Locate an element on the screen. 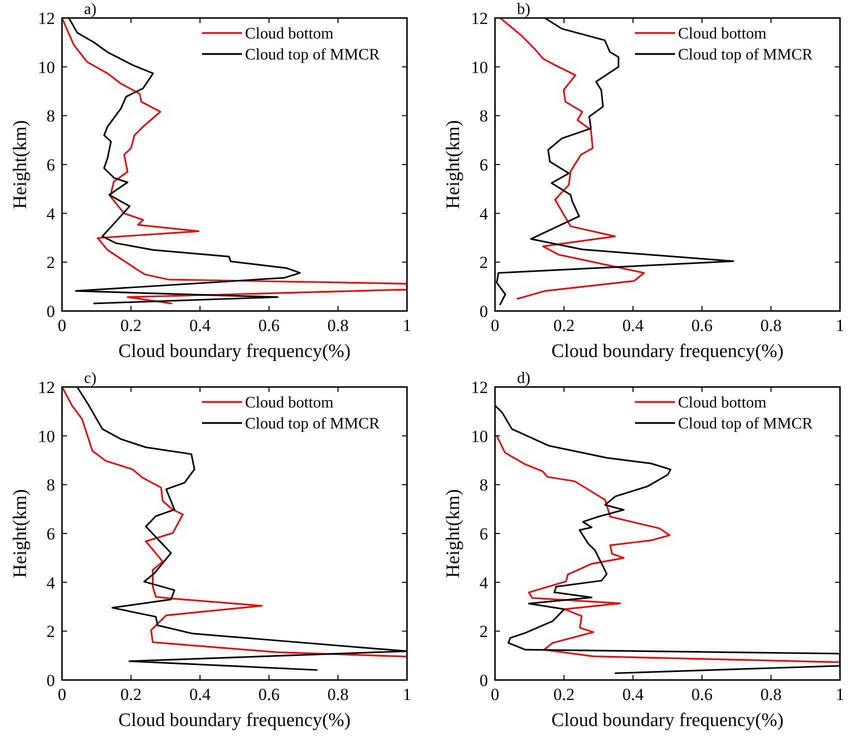 The height and width of the screenshot is (738, 866). text: d) is located at coordinates (523, 378).